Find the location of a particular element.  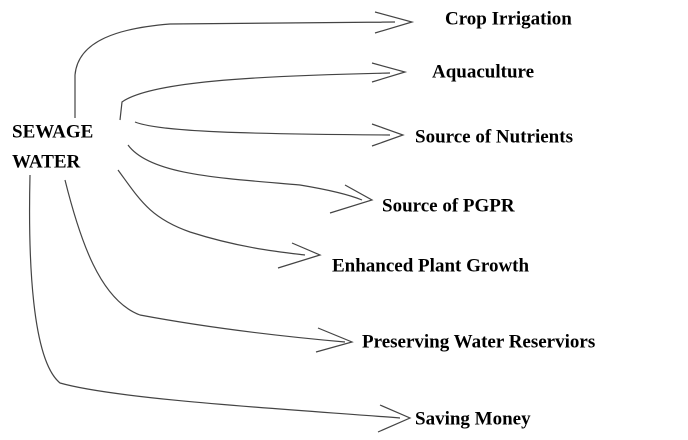

target-label: Preserving Water Reserviors is located at coordinates (478, 341).